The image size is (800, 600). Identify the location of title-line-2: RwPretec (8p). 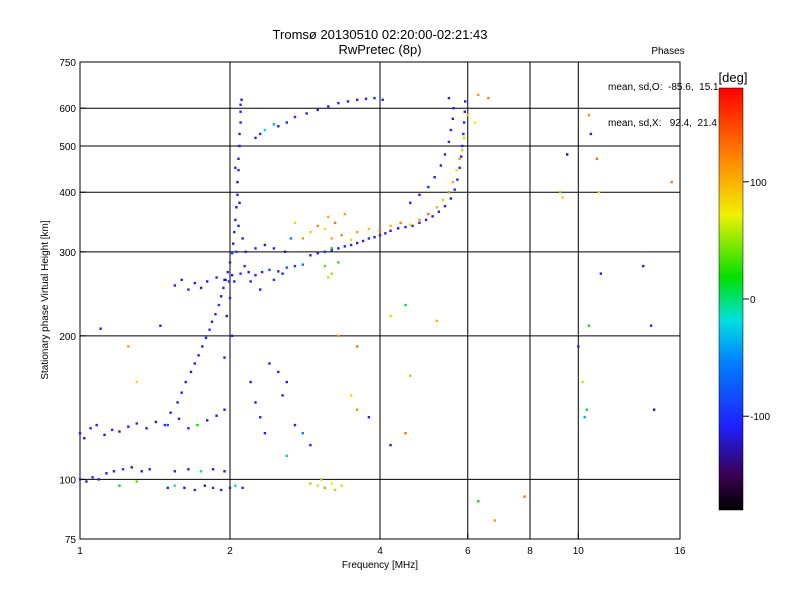
(380, 49).